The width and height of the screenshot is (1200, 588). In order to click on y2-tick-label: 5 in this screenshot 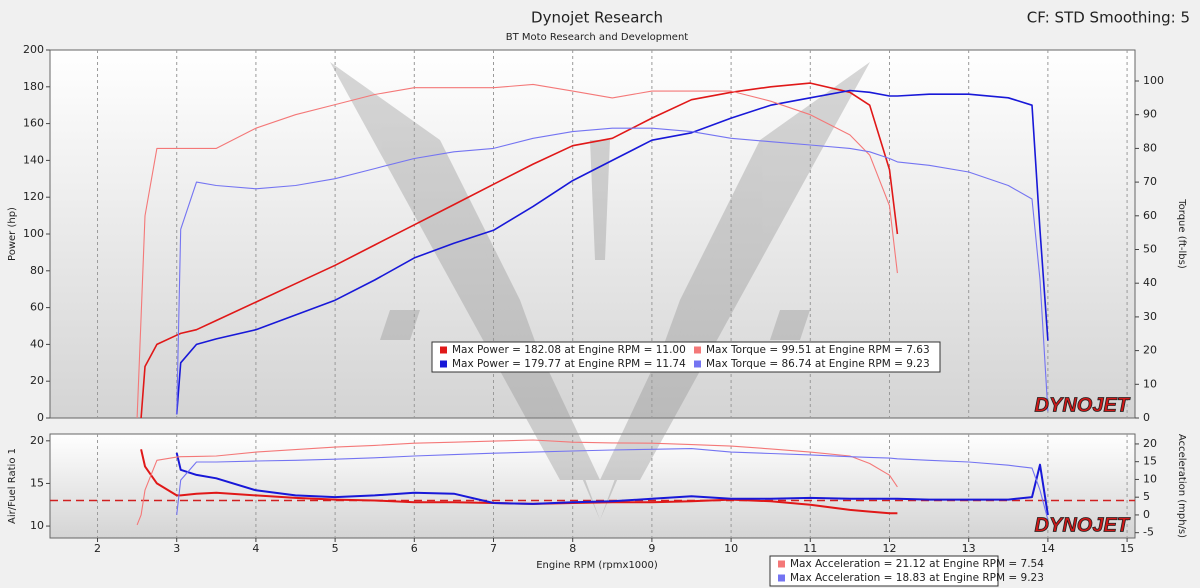, I will do `click(1146, 496)`.